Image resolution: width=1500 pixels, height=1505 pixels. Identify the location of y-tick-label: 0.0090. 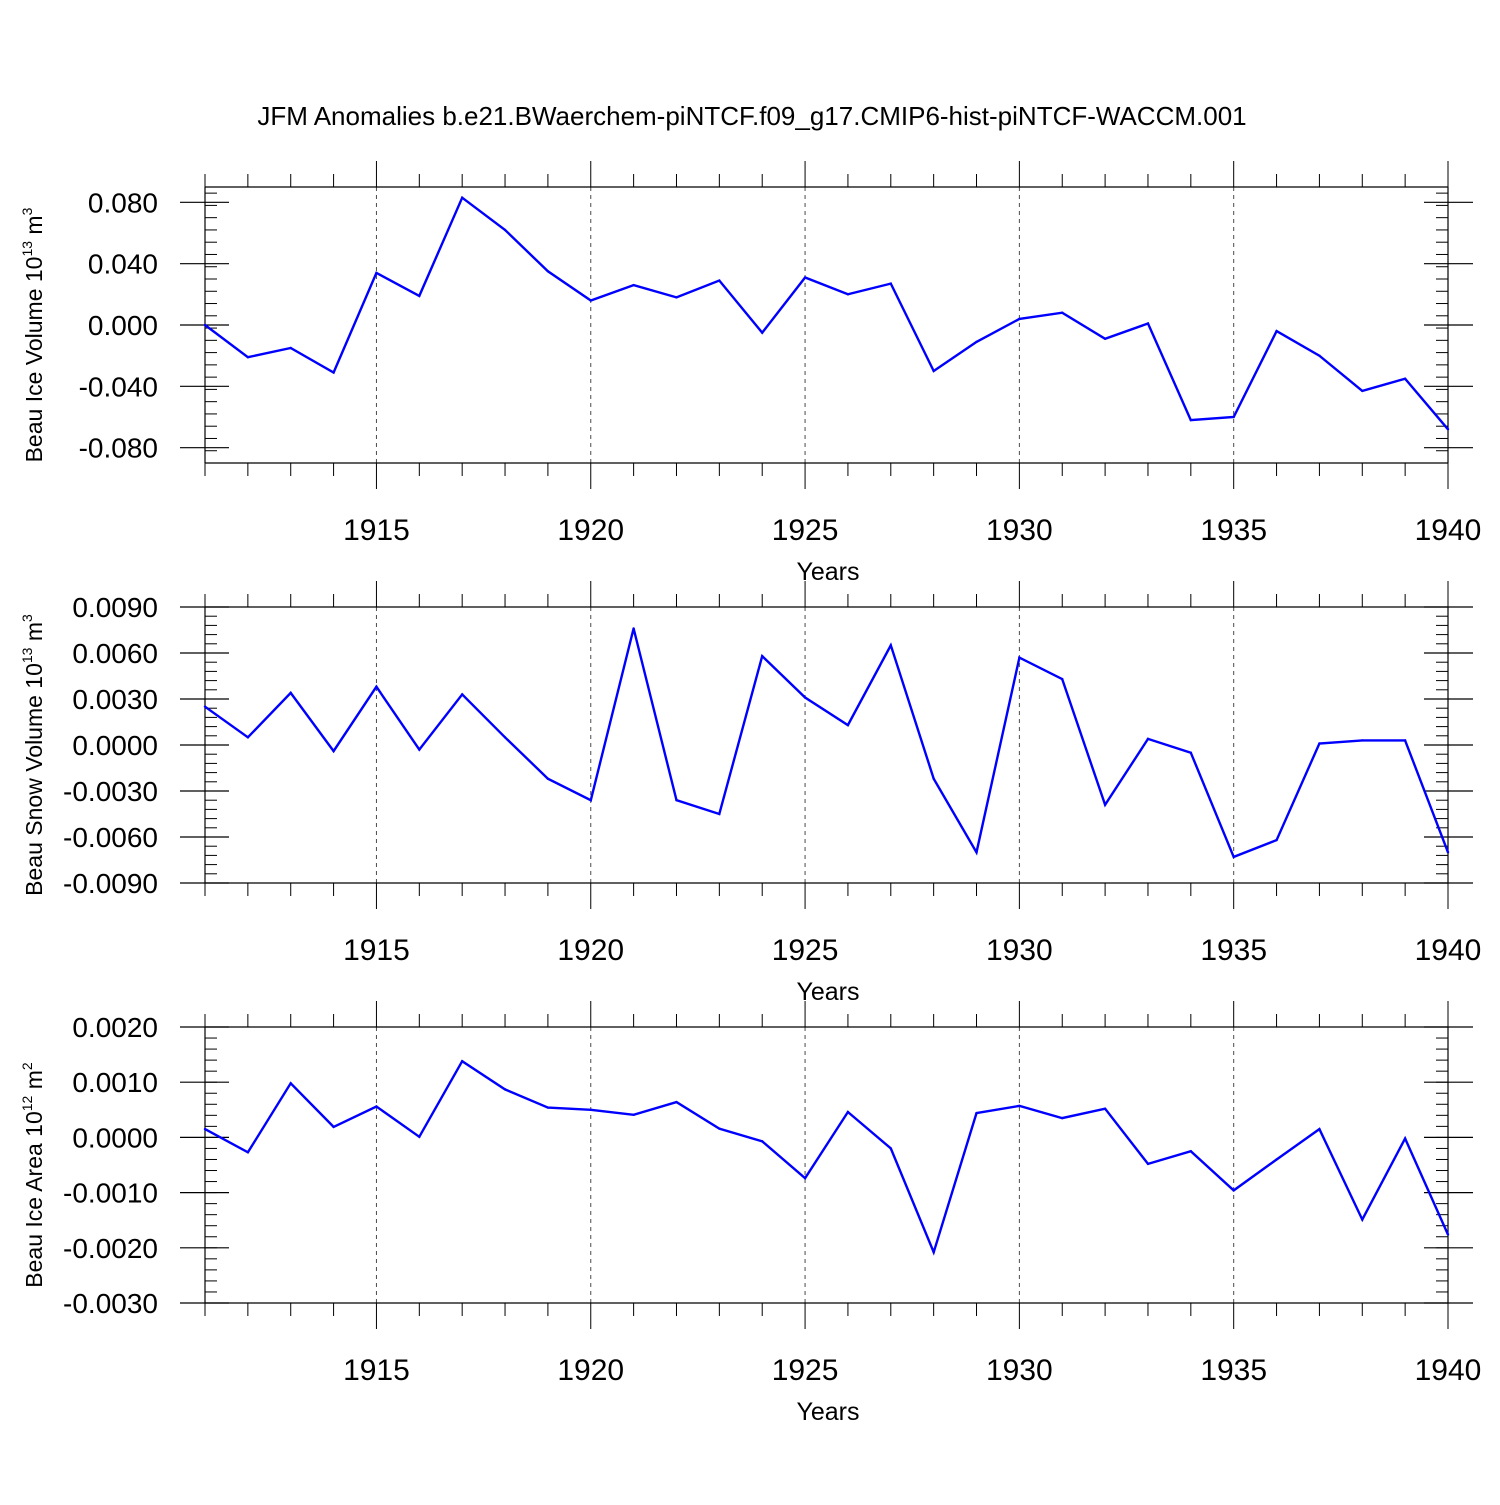
(115, 607).